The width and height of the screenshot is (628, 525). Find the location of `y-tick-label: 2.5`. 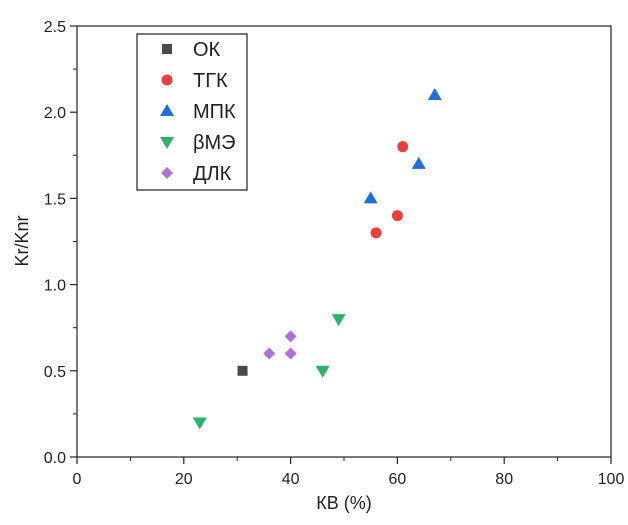

y-tick-label: 2.5 is located at coordinates (55, 27).